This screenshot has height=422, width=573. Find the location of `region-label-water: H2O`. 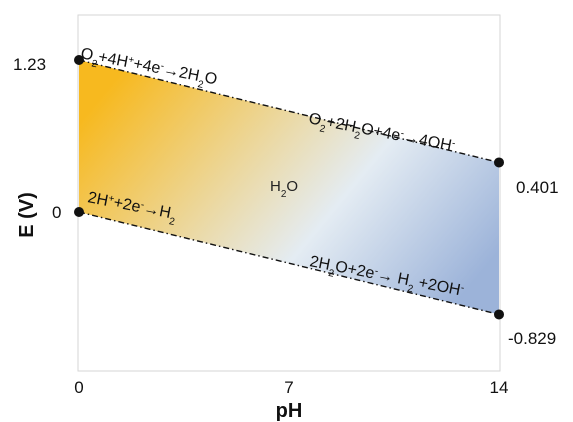

region-label-water: H2O is located at coordinates (284, 189).